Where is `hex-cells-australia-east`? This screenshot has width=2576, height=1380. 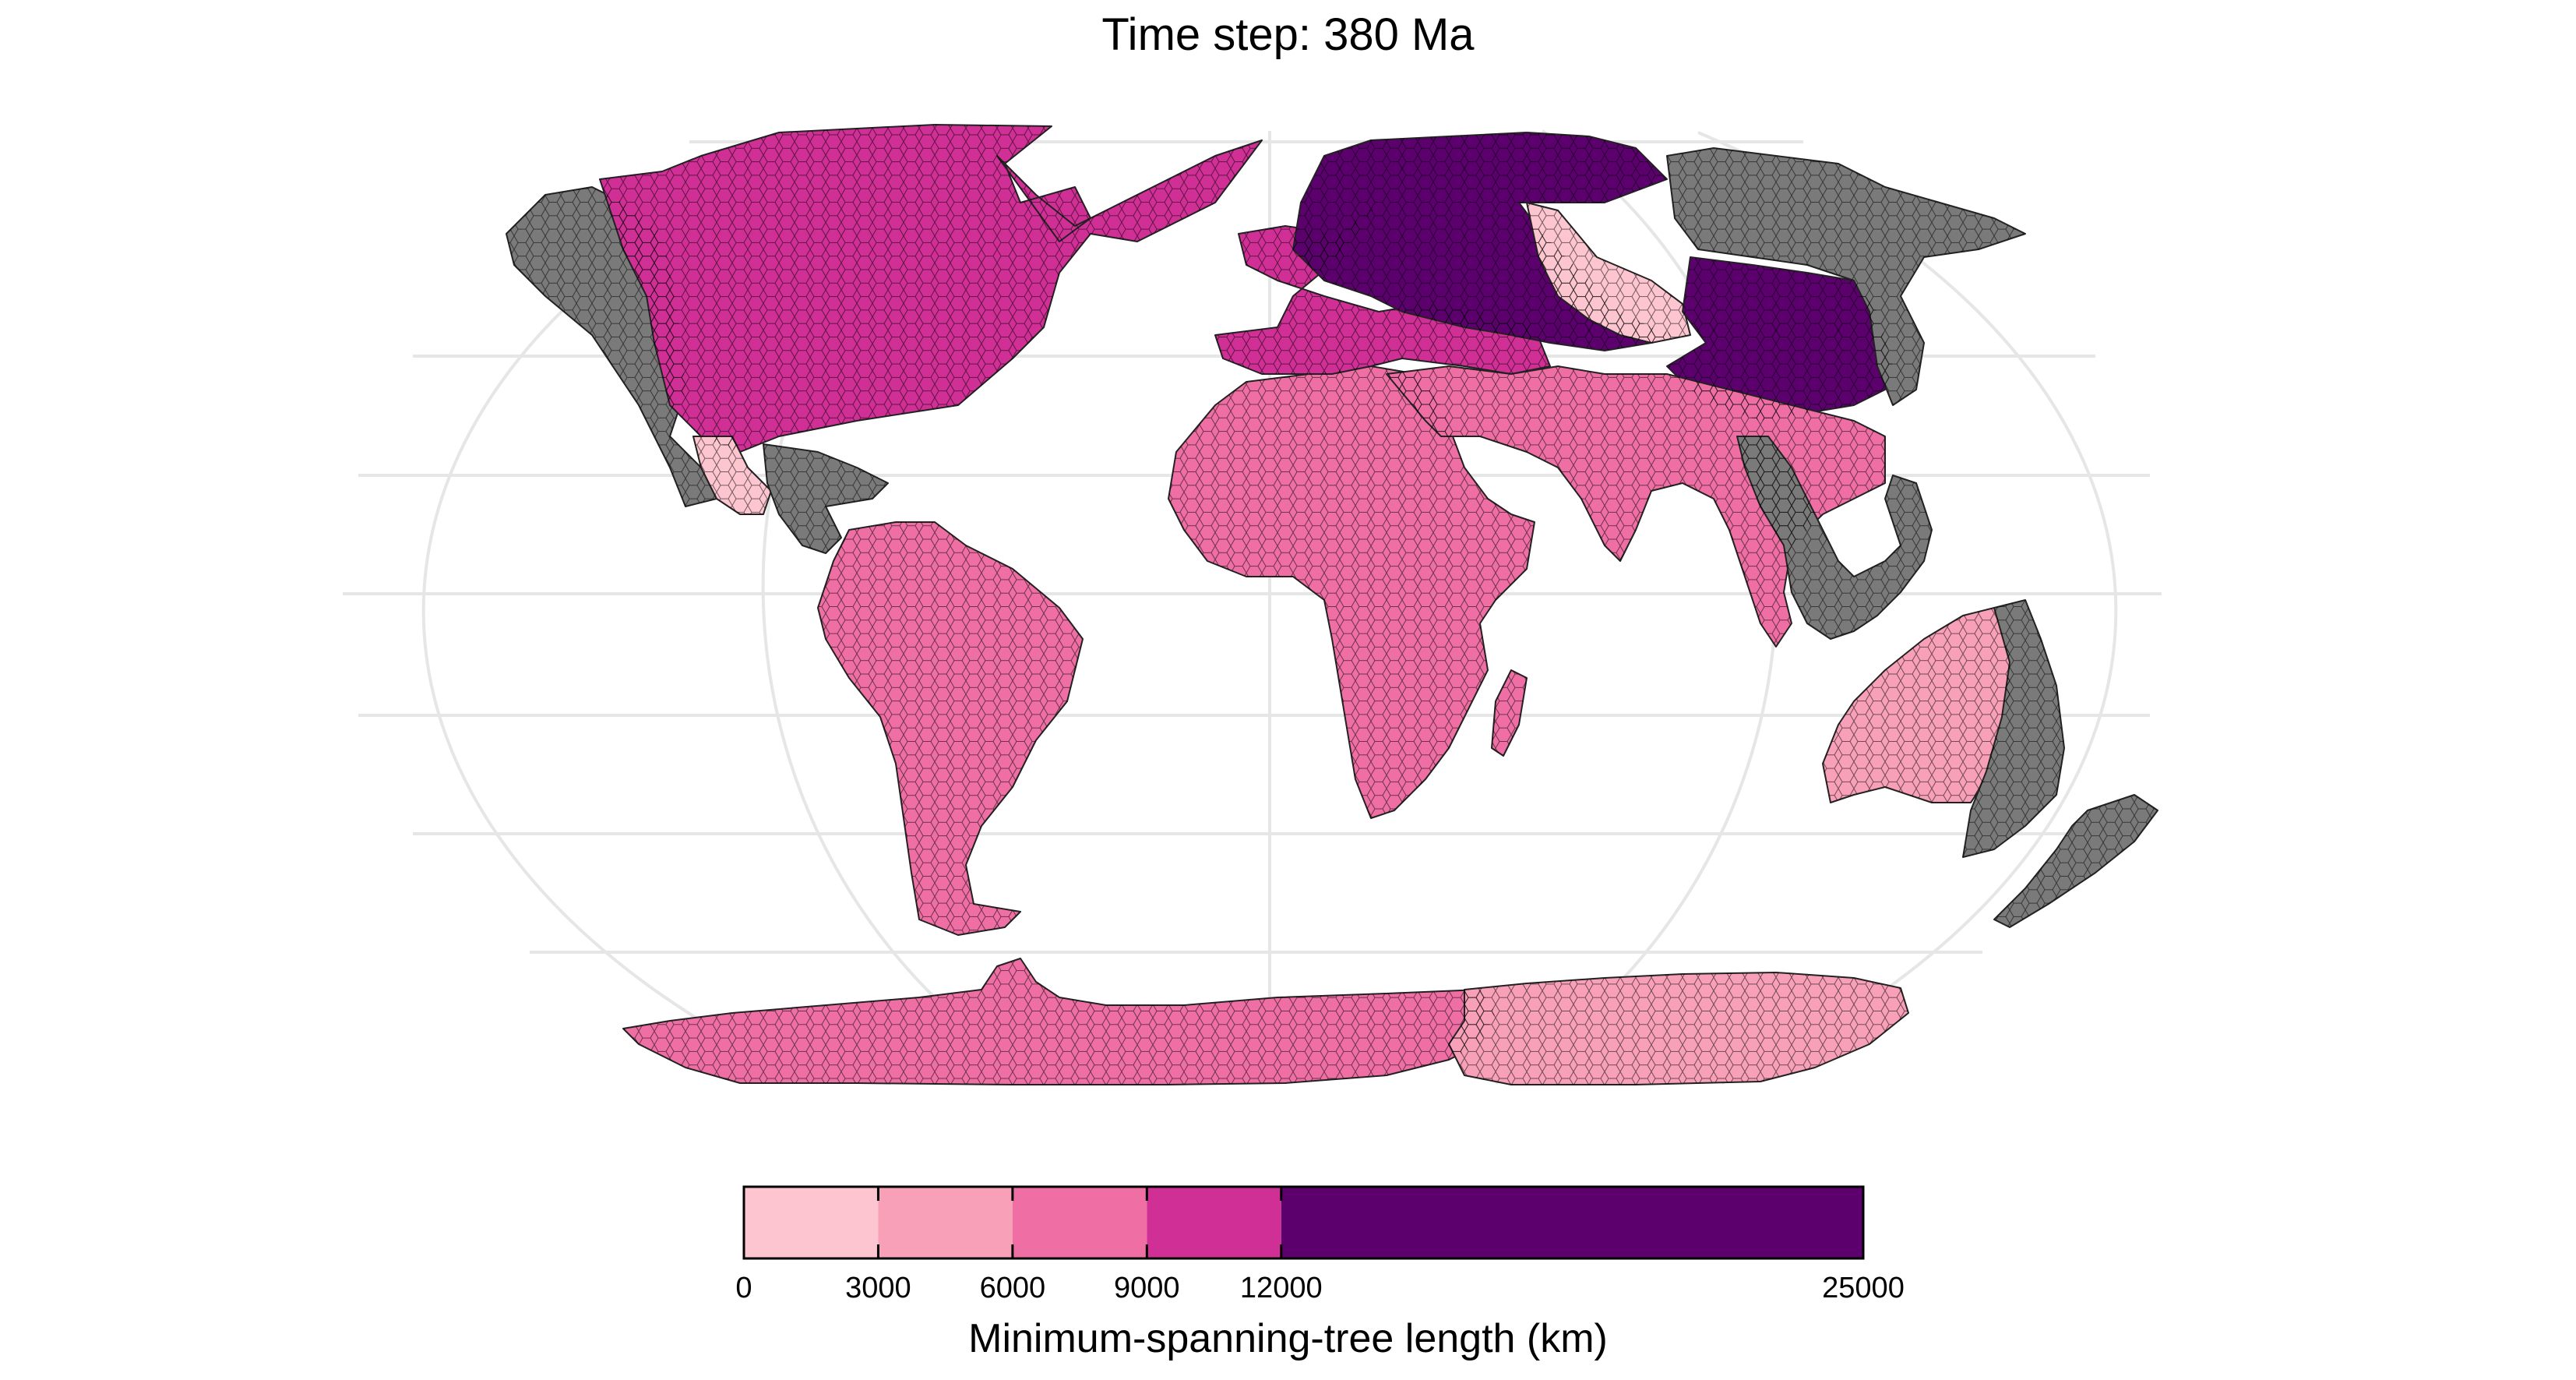
hex-cells-australia-east is located at coordinates (2014, 729).